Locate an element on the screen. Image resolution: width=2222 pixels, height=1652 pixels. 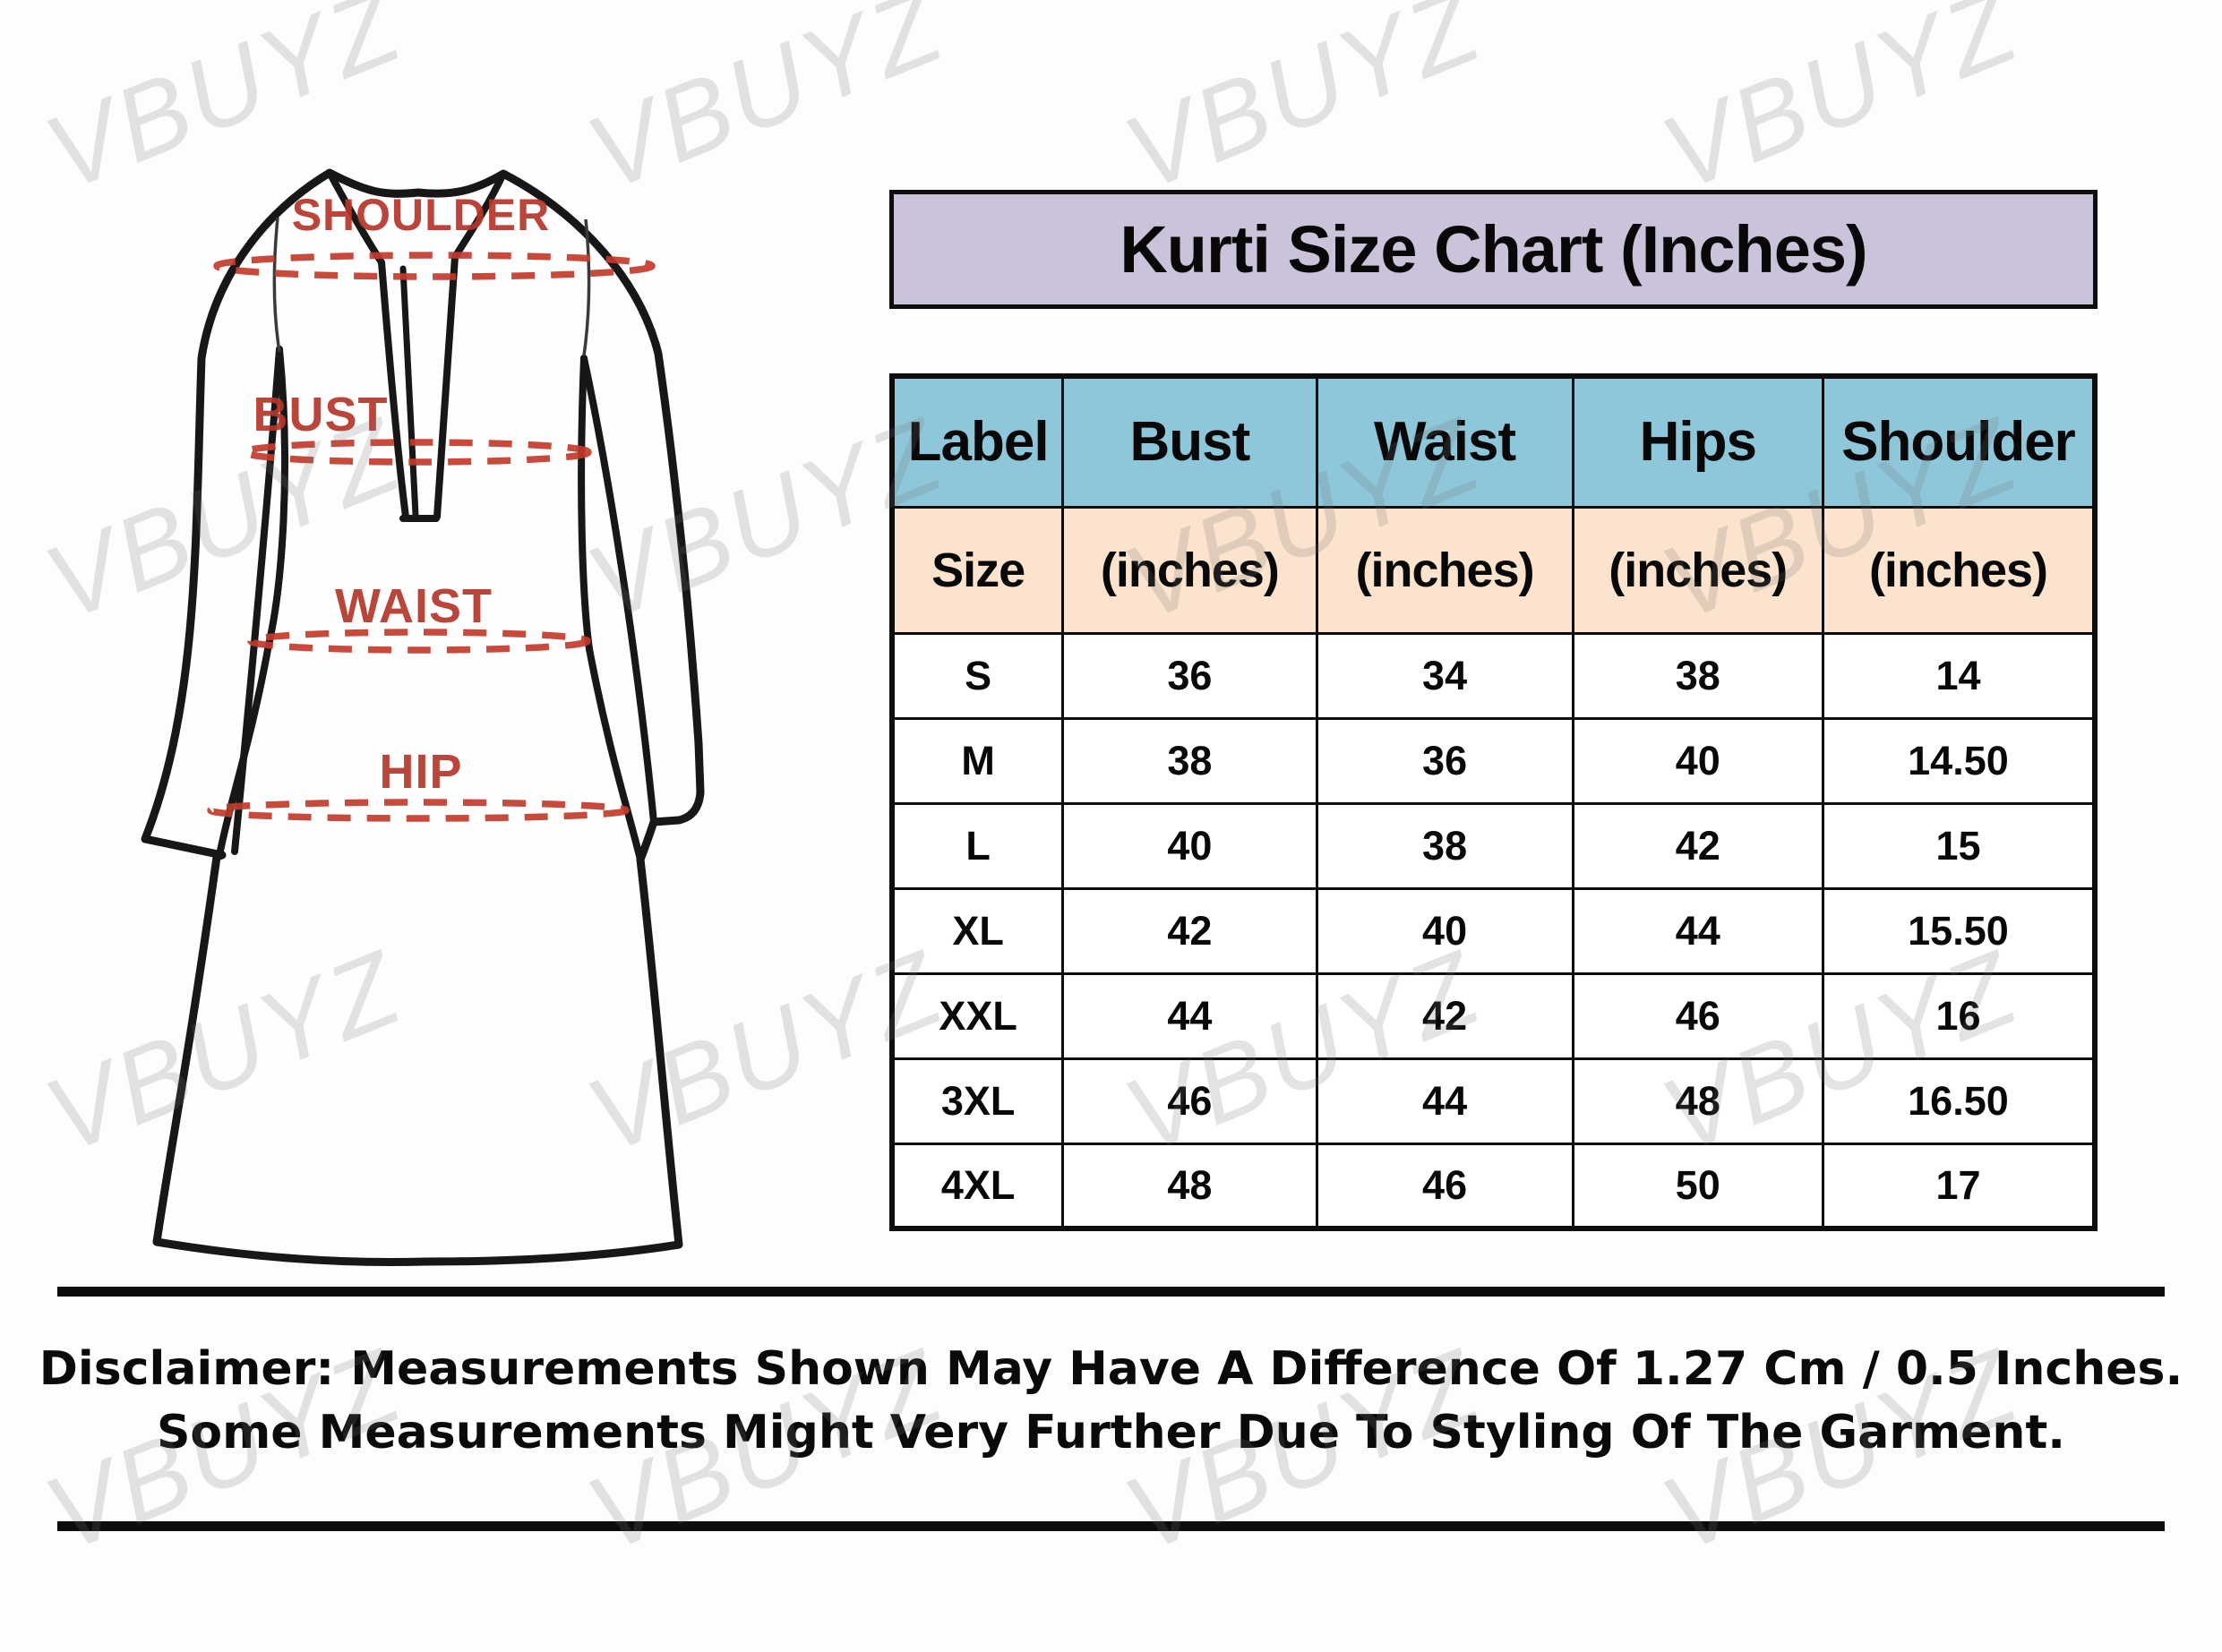
table-header-row: Label Bust Waist Hips Shoulder is located at coordinates (1493, 441).